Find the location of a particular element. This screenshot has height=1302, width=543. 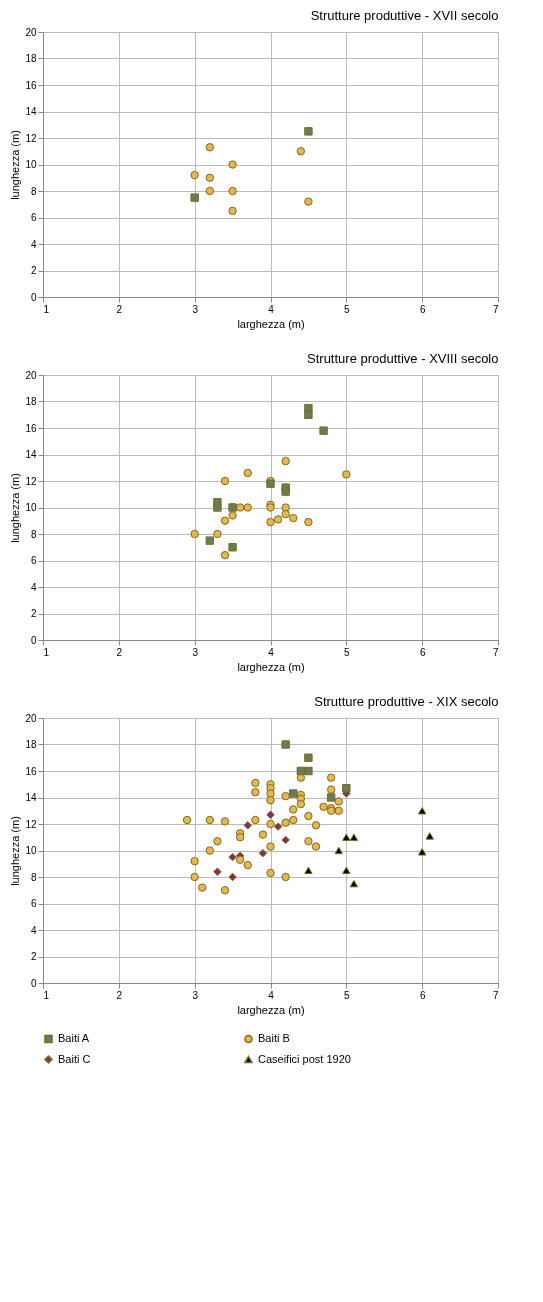

legend-label: Baiti A is located at coordinates (74, 1037).